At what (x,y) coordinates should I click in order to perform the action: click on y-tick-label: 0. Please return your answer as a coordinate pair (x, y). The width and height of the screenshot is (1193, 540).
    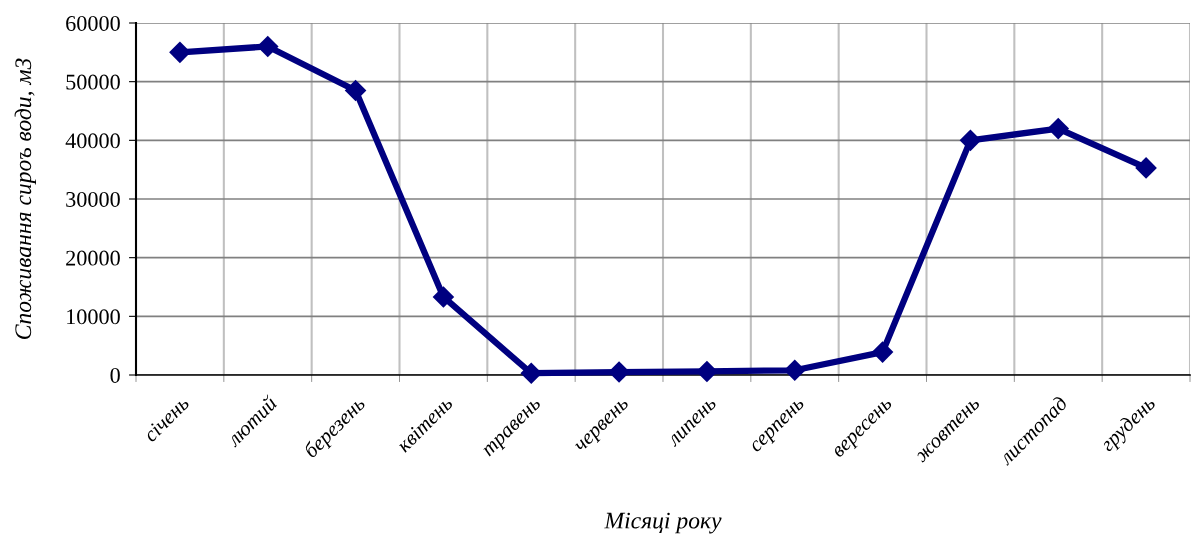
    Looking at the image, I should click on (115, 375).